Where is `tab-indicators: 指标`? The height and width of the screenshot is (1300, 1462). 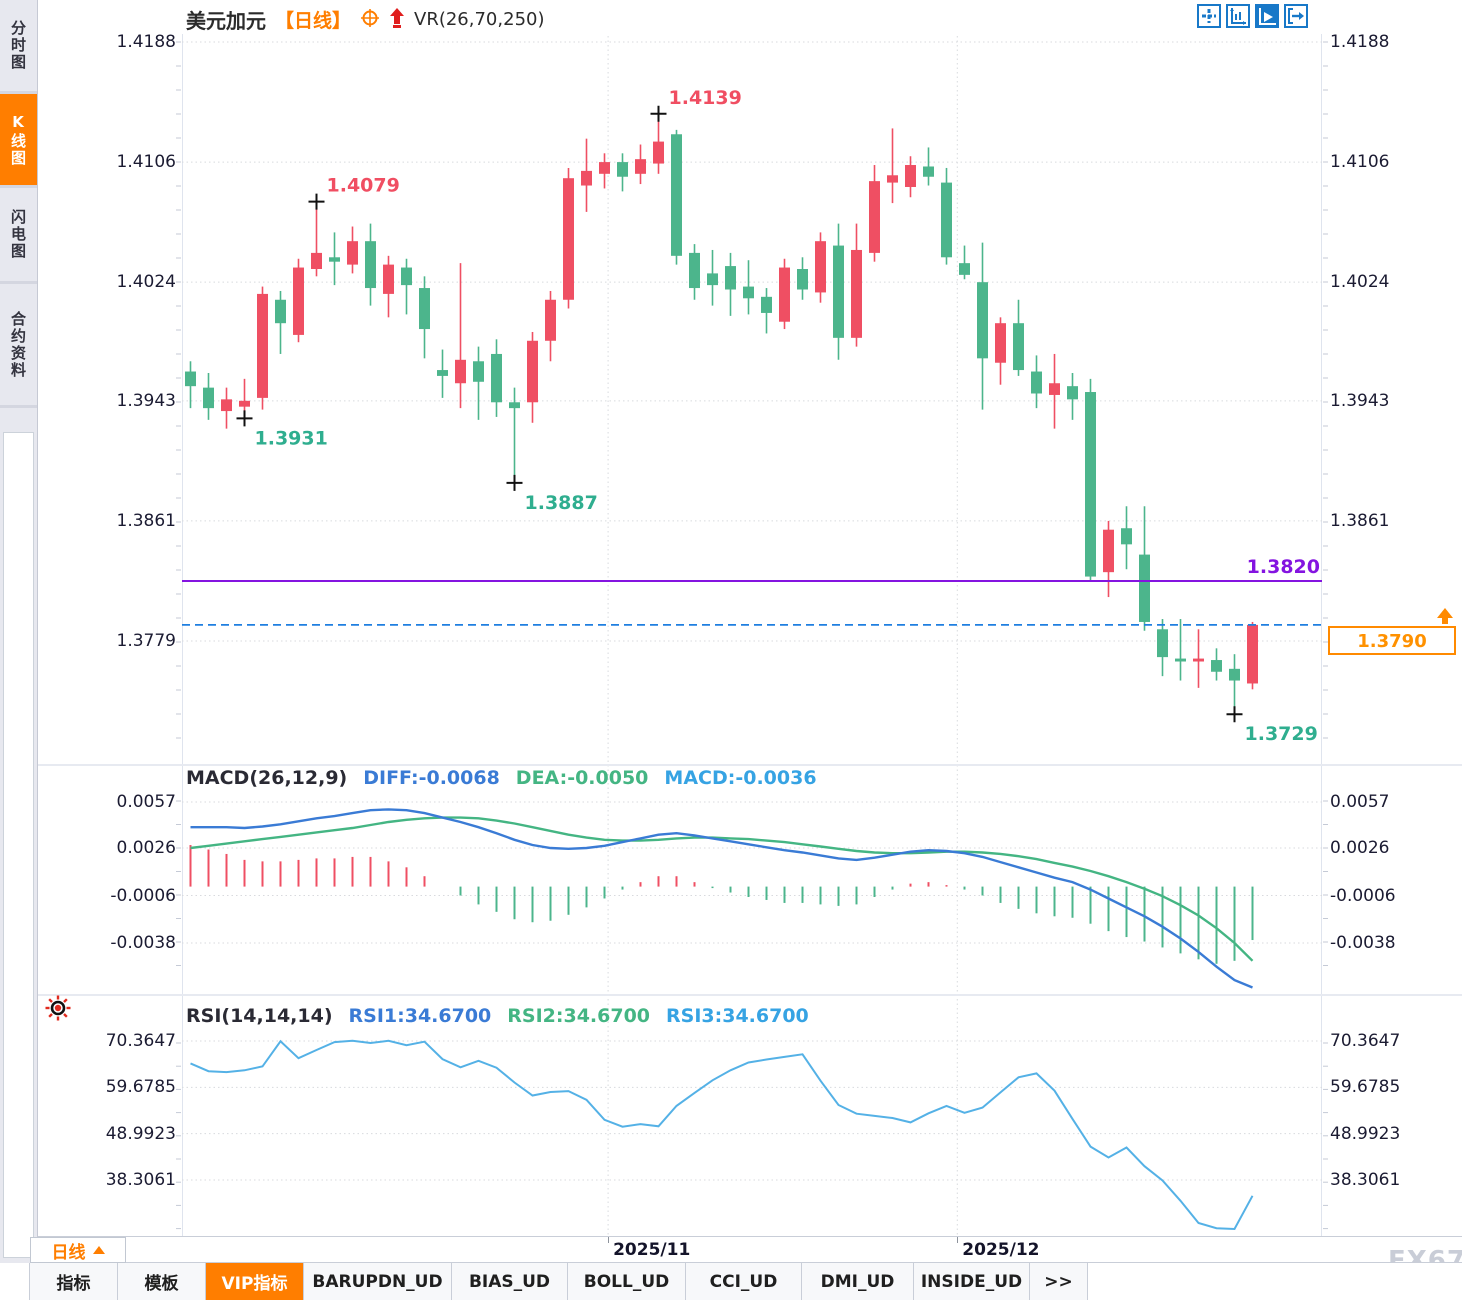
tab-indicators: 指标 is located at coordinates (74, 1281).